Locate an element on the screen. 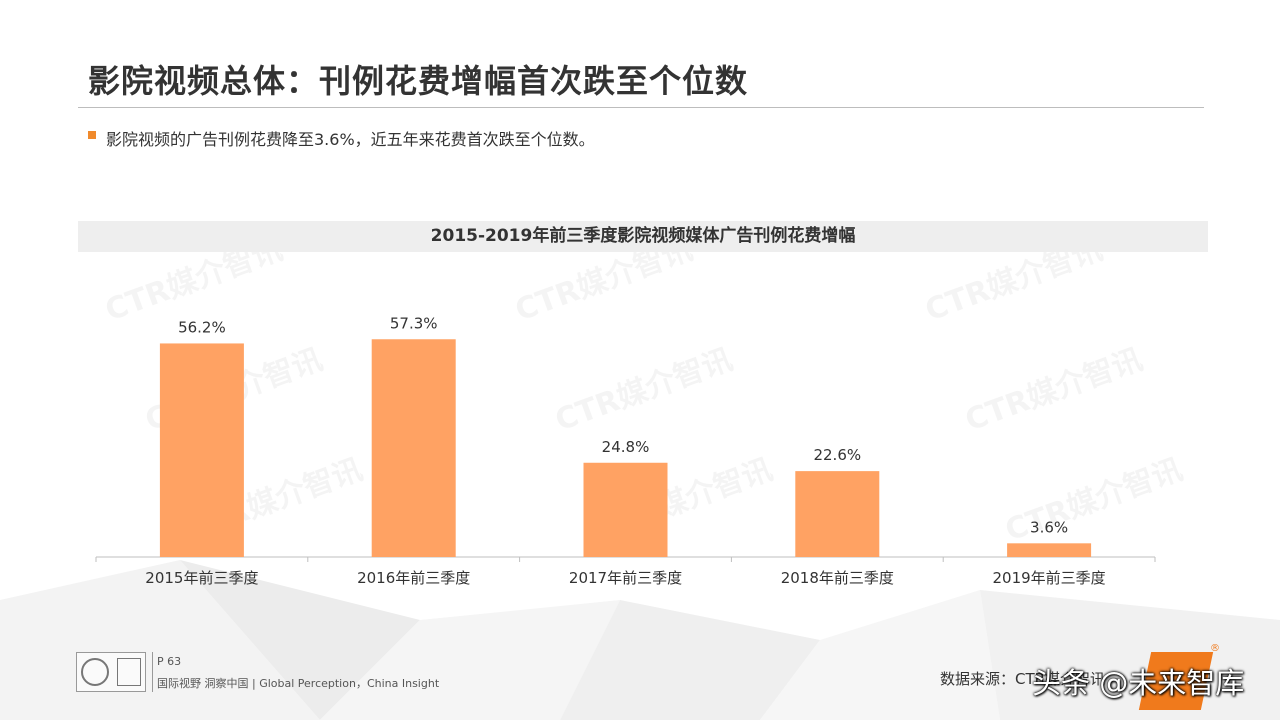 The image size is (1280, 720). x-tick-label: 2016年前三季度 is located at coordinates (413, 578).